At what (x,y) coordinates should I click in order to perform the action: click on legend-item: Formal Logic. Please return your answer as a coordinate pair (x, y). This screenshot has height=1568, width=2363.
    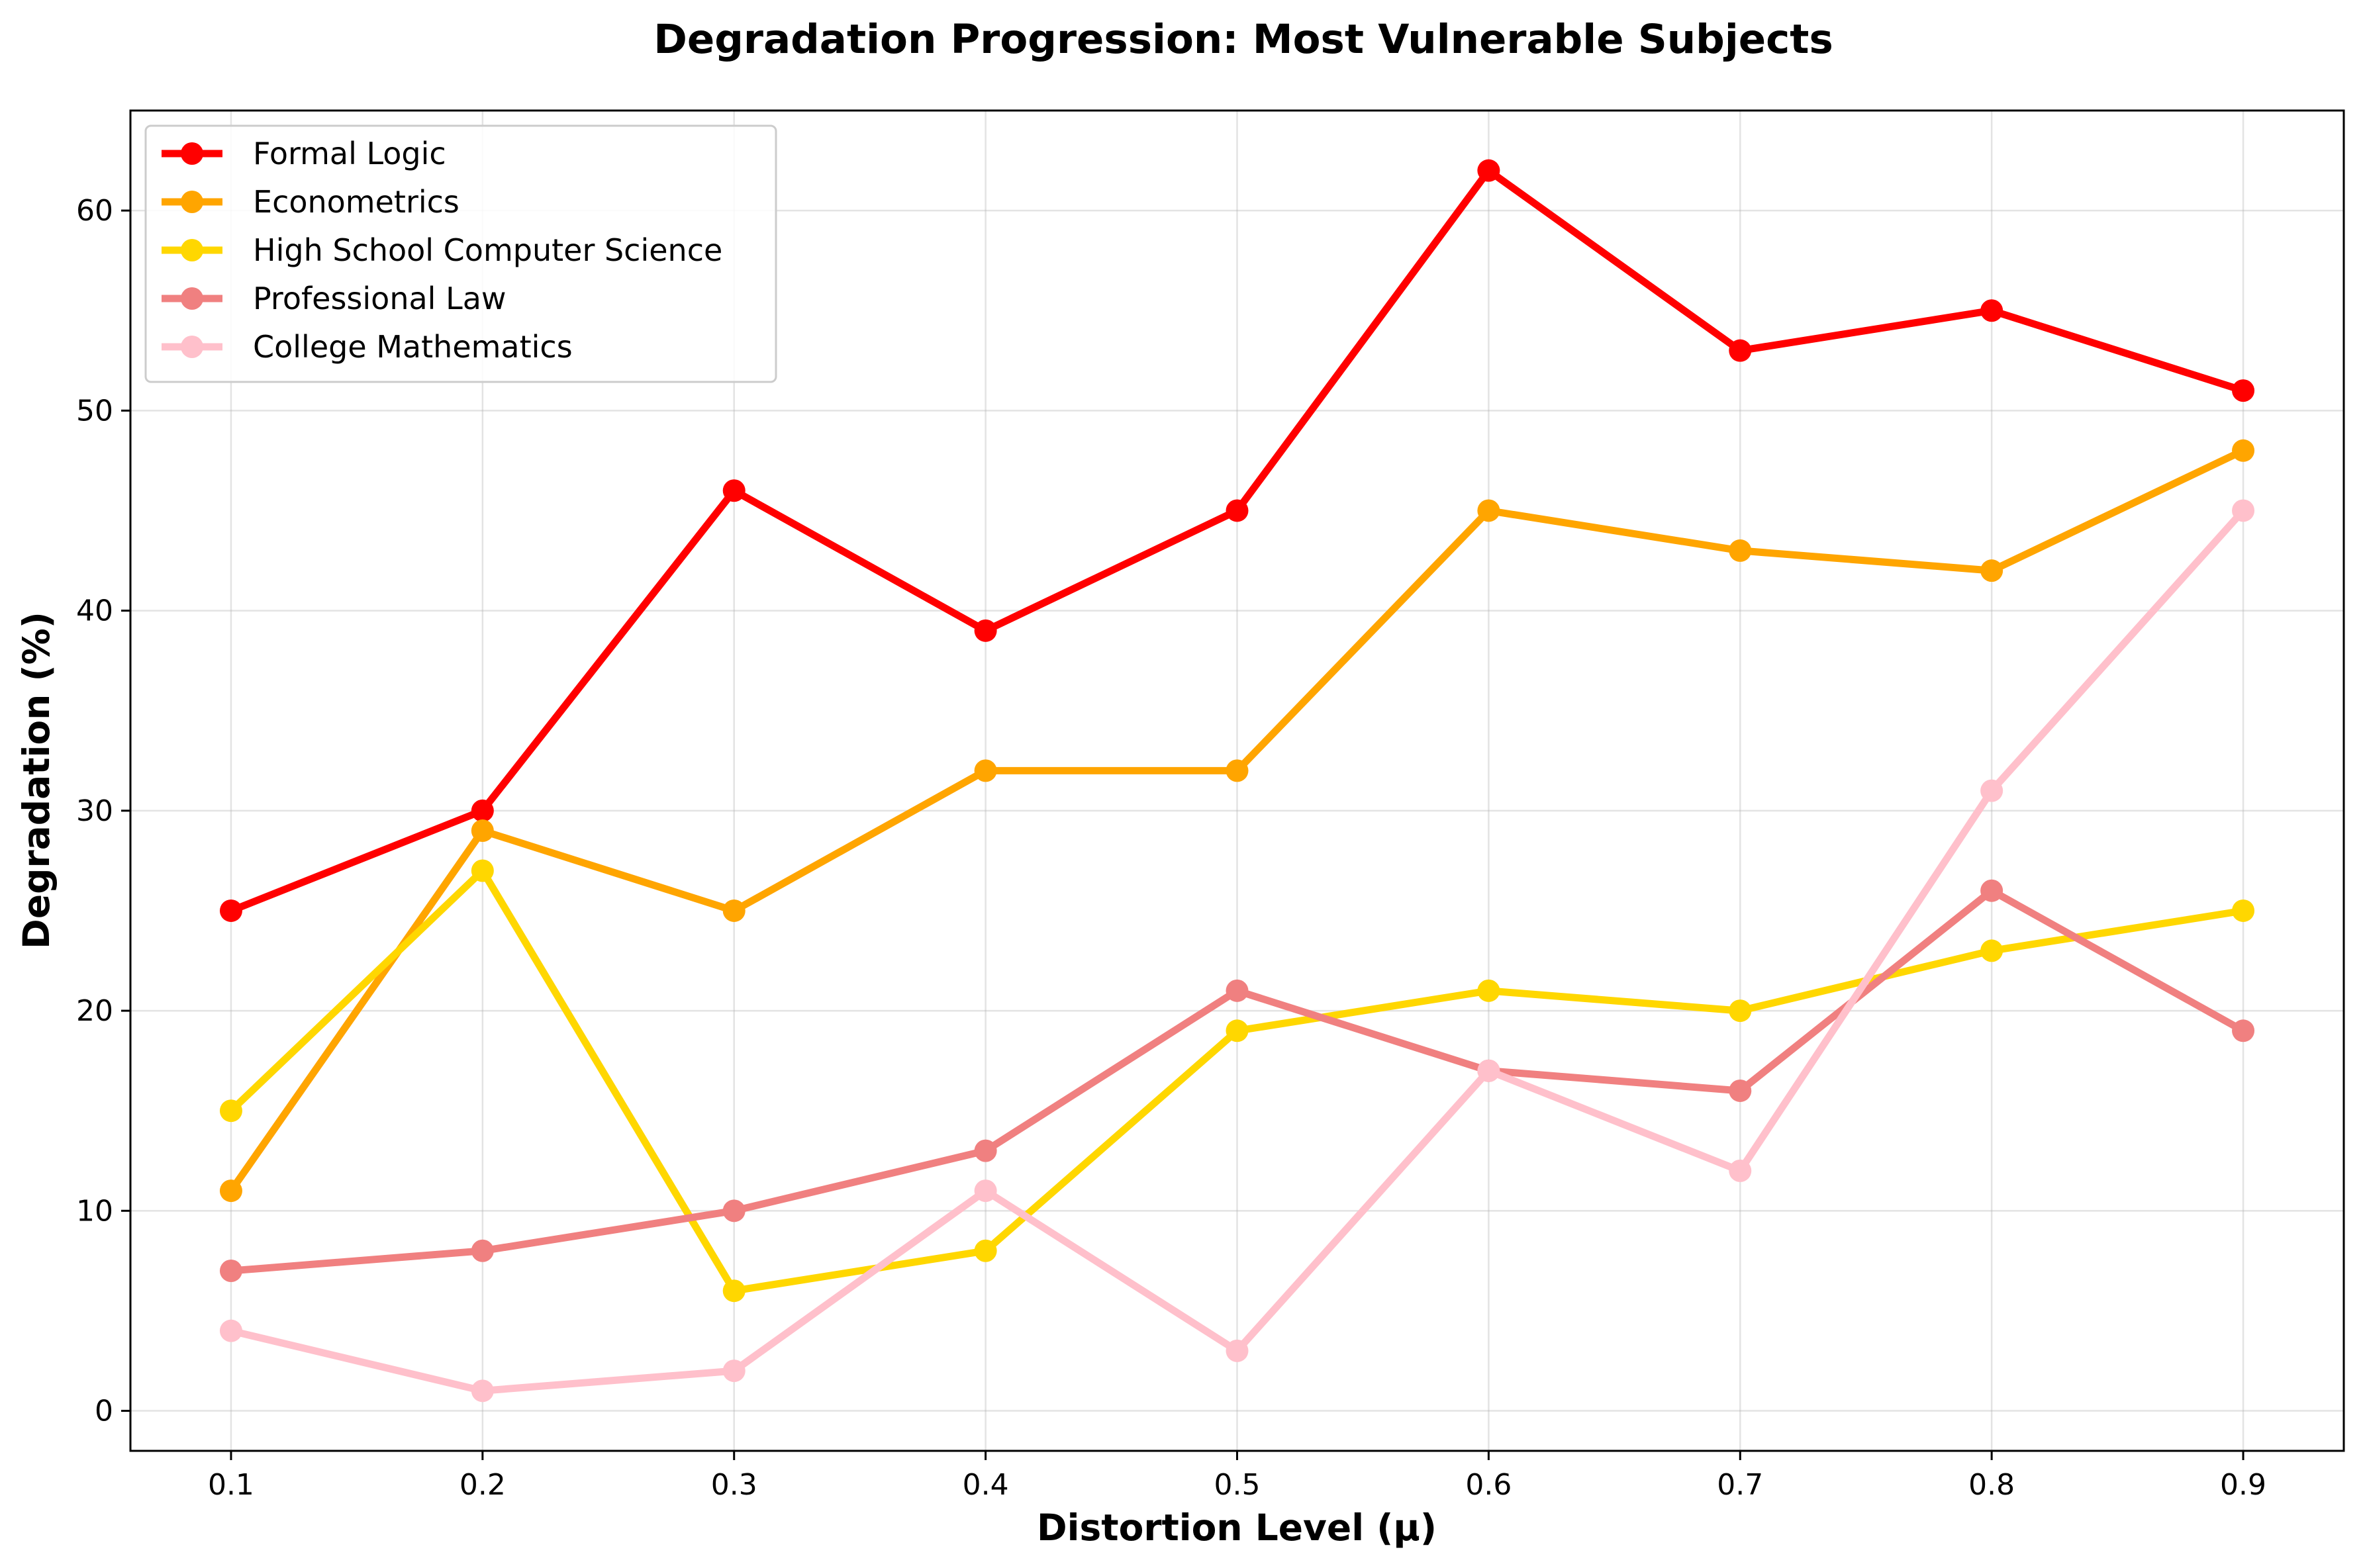
    Looking at the image, I should click on (304, 153).